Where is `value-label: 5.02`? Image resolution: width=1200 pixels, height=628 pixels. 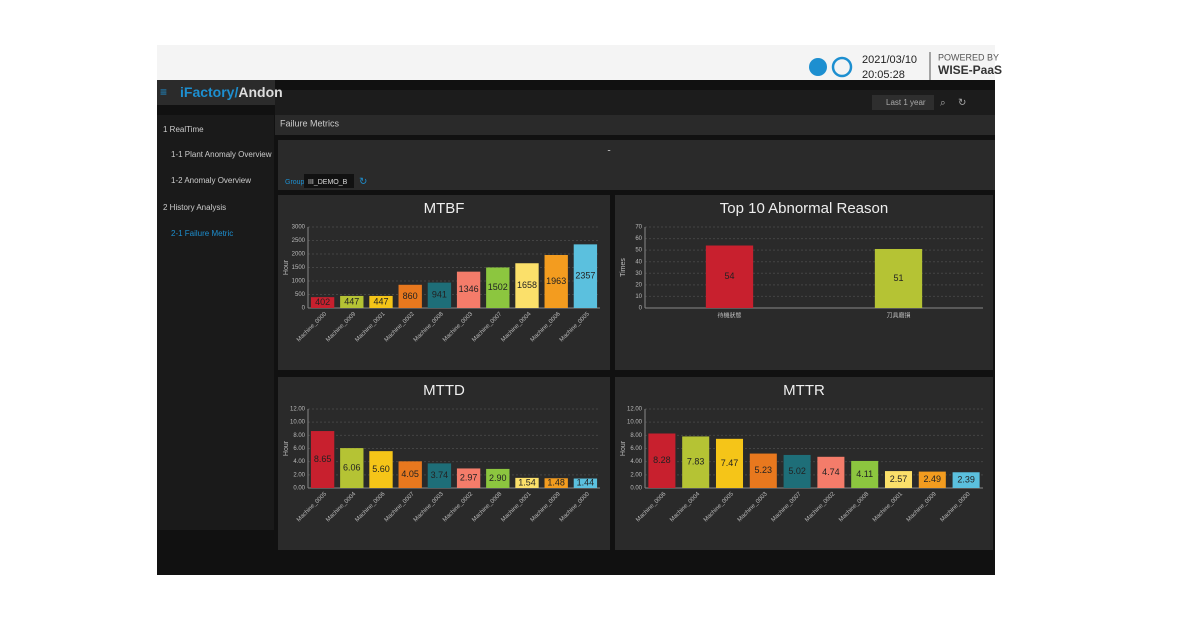
value-label: 5.02 is located at coordinates (797, 471).